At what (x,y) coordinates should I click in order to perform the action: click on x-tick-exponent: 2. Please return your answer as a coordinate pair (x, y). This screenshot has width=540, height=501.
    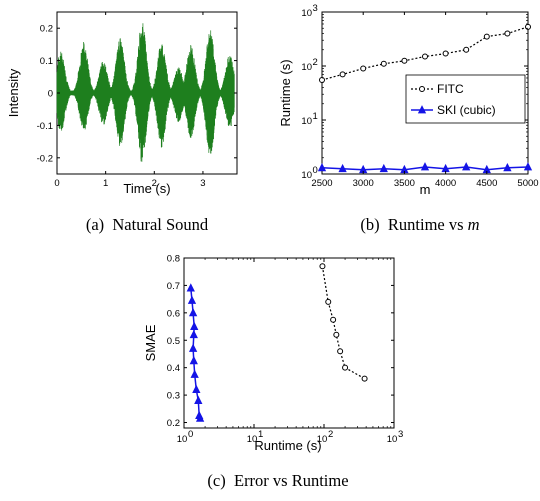
    Looking at the image, I should click on (330, 434).